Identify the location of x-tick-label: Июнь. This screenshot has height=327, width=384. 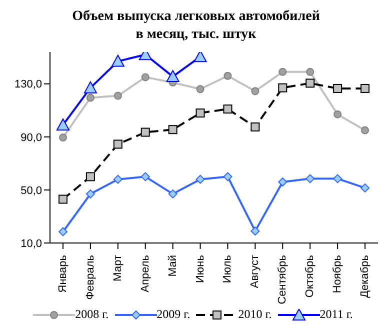
(200, 268).